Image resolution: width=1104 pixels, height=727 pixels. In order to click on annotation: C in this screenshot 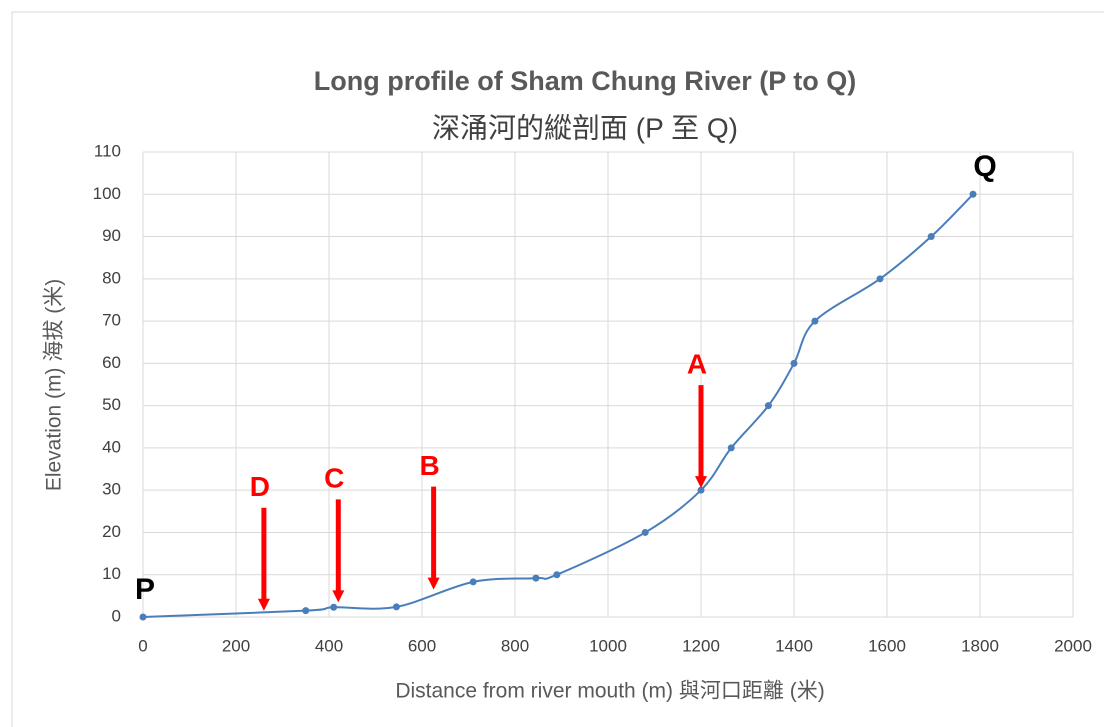, I will do `click(334, 478)`.